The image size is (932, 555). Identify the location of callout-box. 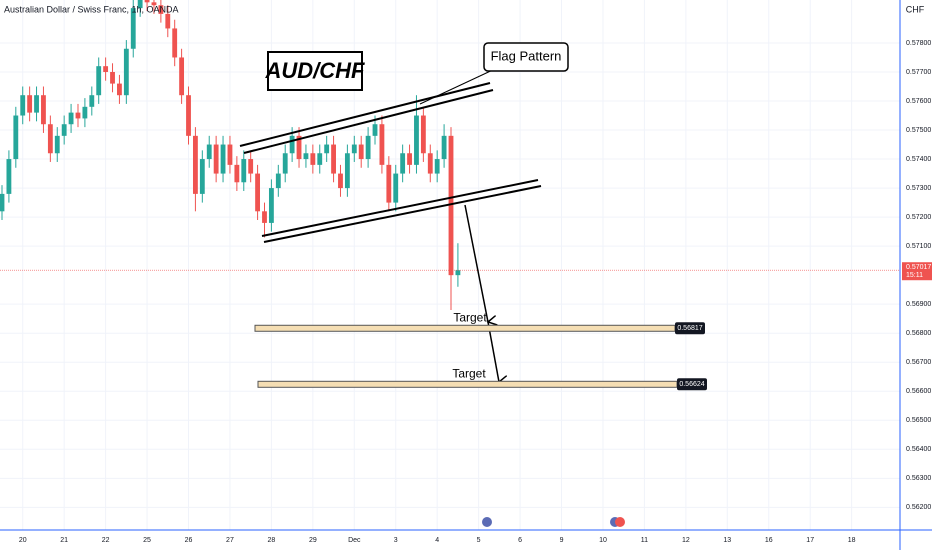
(526, 57).